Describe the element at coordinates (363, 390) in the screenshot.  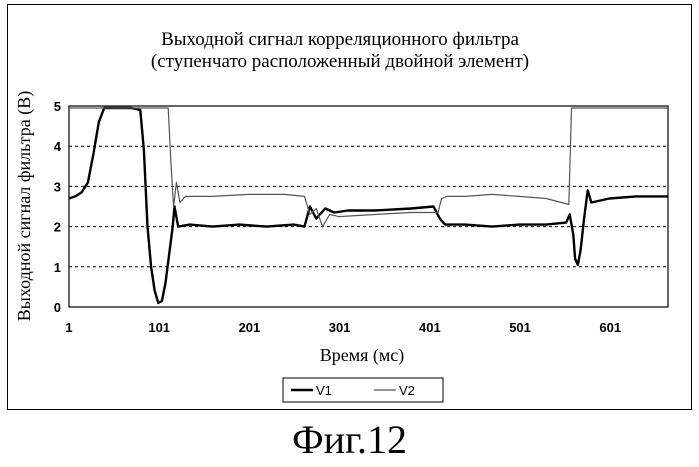
I see `legend: V1 V2` at that location.